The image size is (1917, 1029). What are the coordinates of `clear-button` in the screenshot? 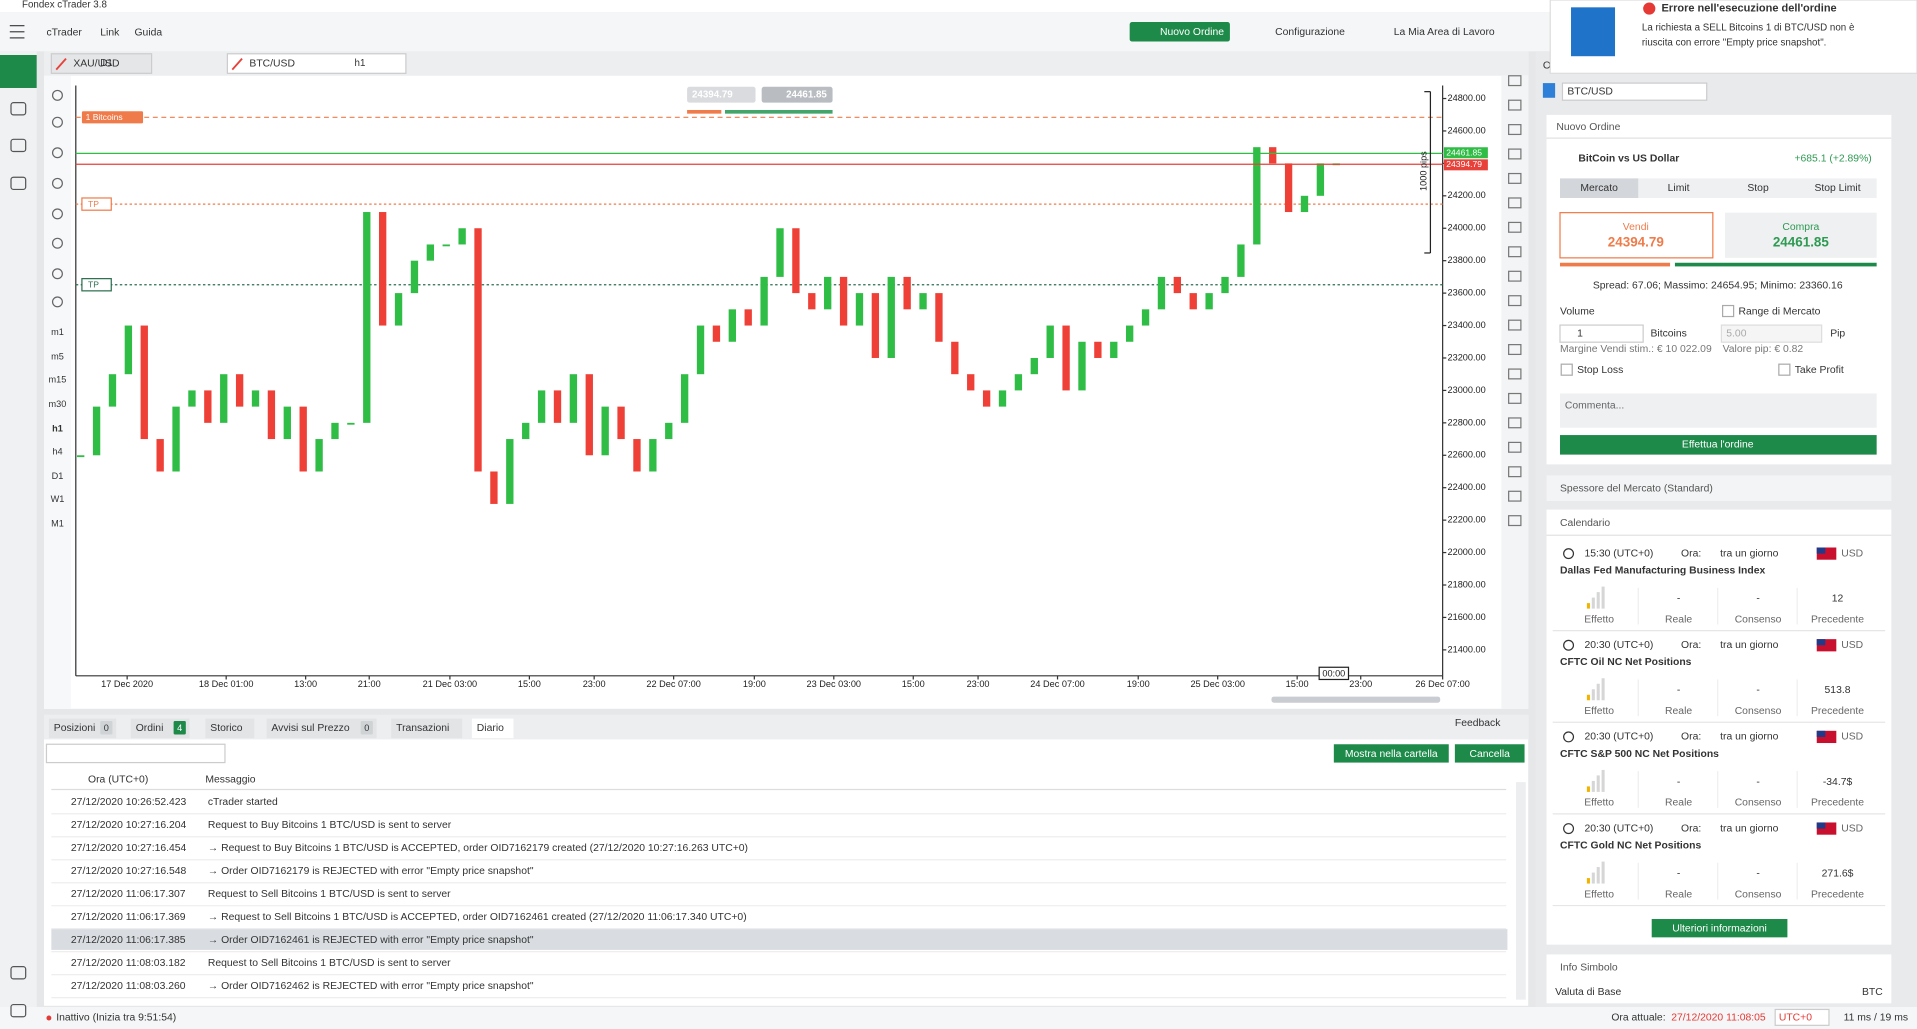 It's located at (1489, 753).